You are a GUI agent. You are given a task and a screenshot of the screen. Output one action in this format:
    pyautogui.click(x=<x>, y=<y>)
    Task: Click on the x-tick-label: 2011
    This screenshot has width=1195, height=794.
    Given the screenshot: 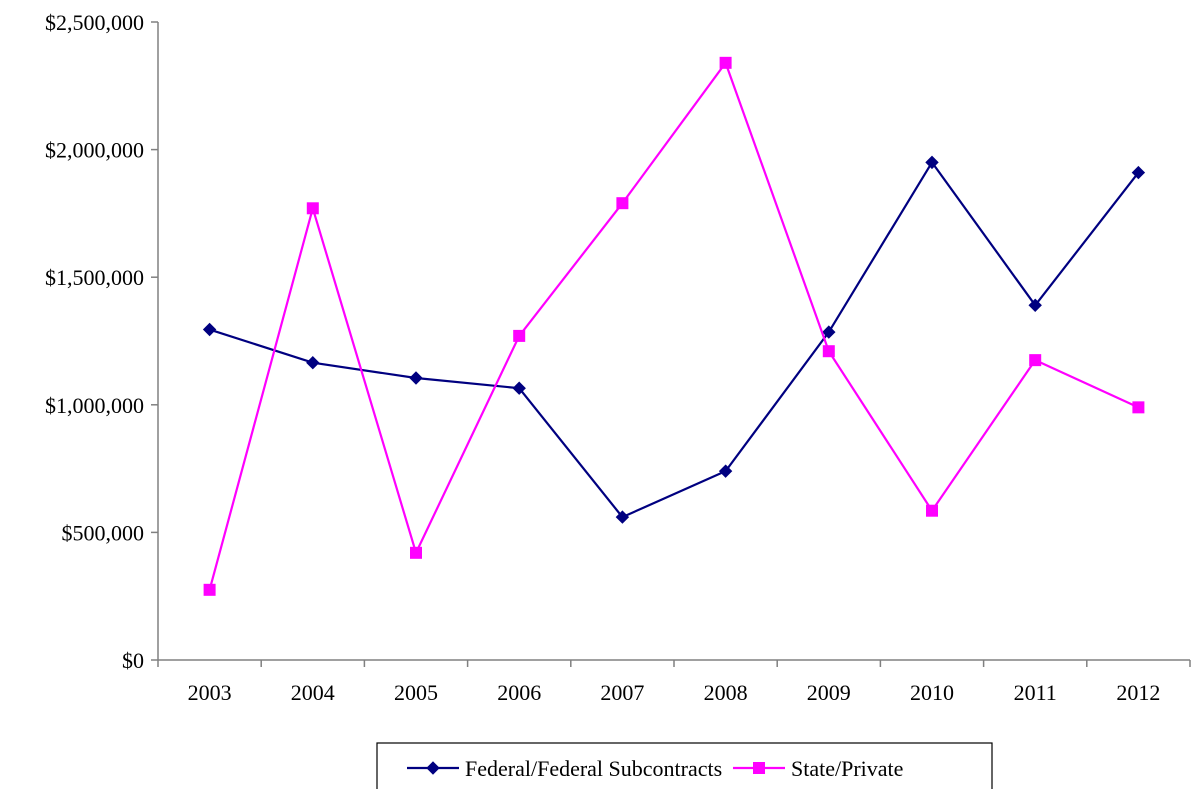 What is the action you would take?
    pyautogui.click(x=1035, y=692)
    